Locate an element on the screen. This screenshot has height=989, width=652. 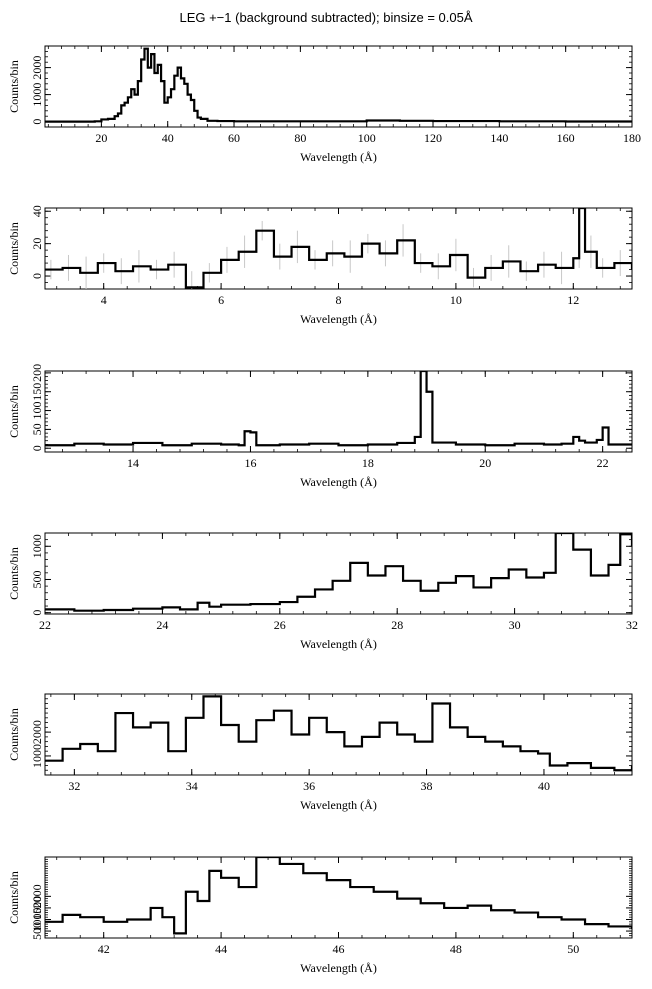
y-tick-label: 100 is located at coordinates (37, 411).